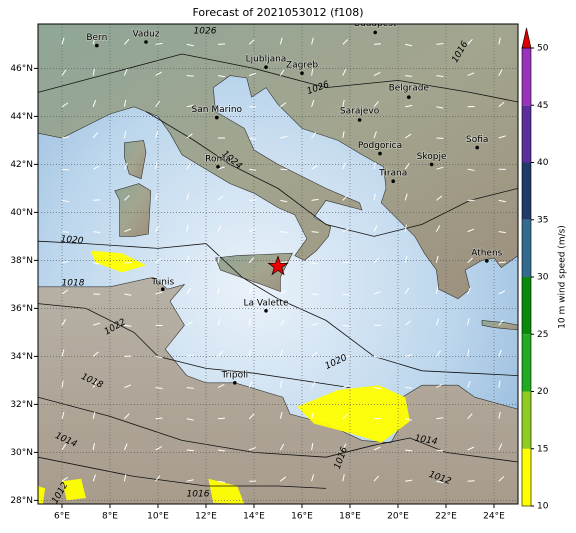 Image resolution: width=576 pixels, height=533 pixels. What do you see at coordinates (543, 392) in the screenshot?
I see `colorbar-tick-label: 20` at bounding box center [543, 392].